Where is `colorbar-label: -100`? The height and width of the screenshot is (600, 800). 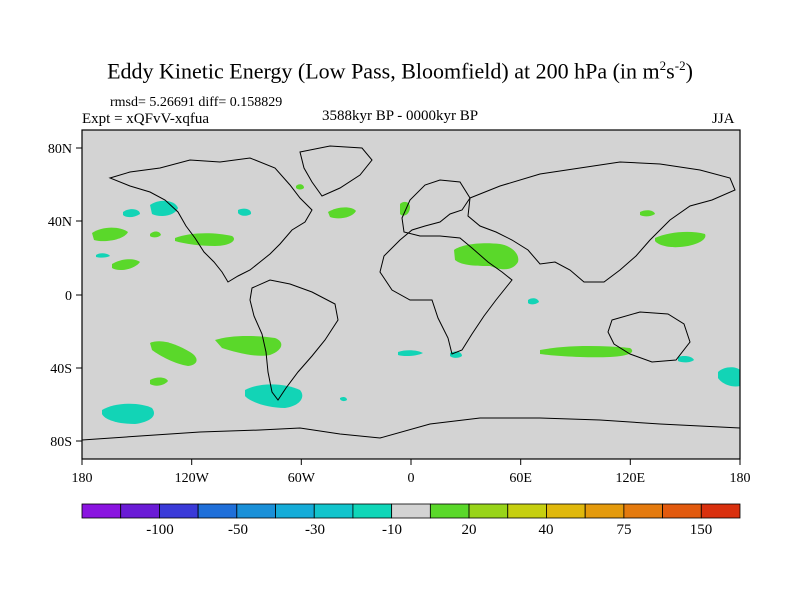 colorbar-label: -100 is located at coordinates (160, 530).